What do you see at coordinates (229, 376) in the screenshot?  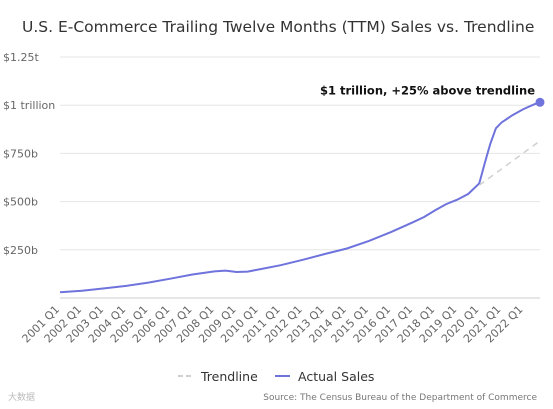 I see `legend-trendline-label: Trendline` at bounding box center [229, 376].